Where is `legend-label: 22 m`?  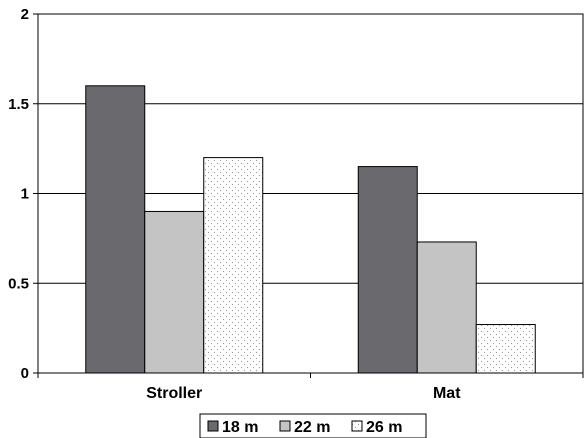 legend-label: 22 m is located at coordinates (312, 427).